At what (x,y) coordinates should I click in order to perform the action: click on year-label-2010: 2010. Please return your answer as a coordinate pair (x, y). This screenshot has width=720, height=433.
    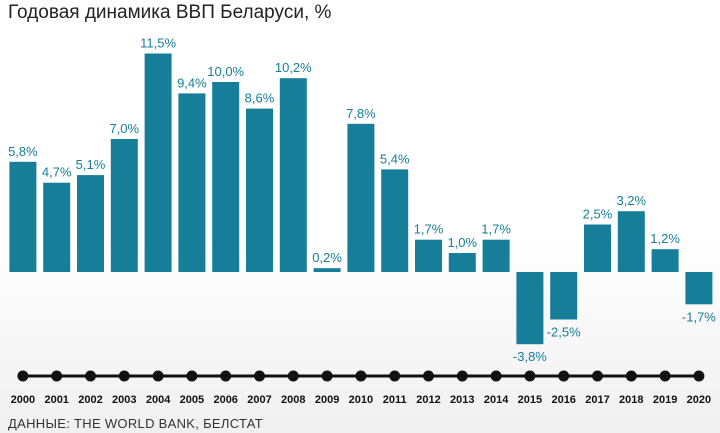
    Looking at the image, I should click on (361, 400).